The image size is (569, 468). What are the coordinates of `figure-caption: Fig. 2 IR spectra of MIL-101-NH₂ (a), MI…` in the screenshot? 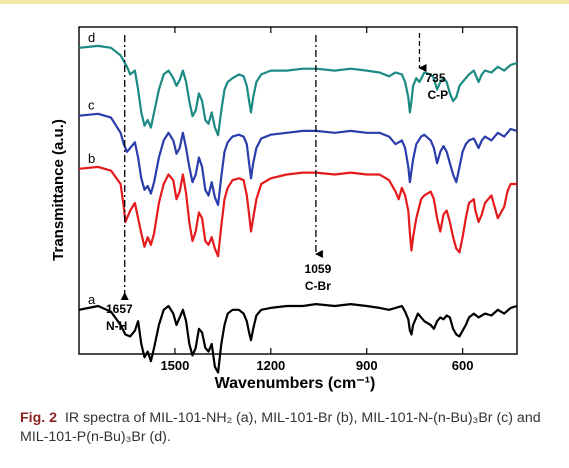 It's located at (287, 428).